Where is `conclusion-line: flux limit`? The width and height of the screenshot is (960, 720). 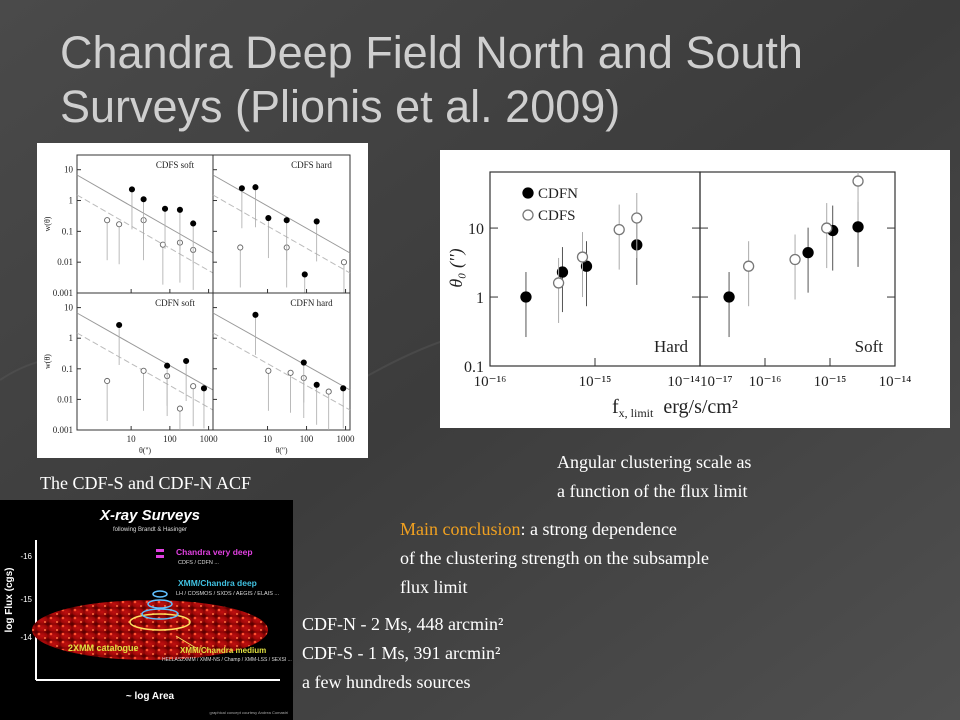 conclusion-line: flux limit is located at coordinates (434, 587).